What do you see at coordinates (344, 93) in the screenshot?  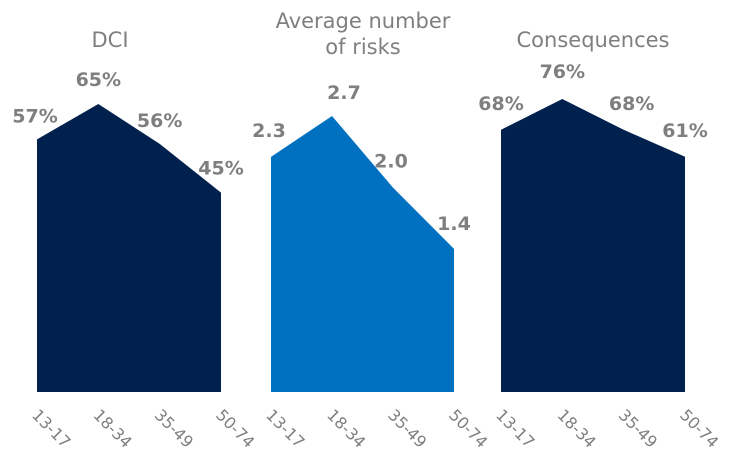 I see `data-label: 2.7` at bounding box center [344, 93].